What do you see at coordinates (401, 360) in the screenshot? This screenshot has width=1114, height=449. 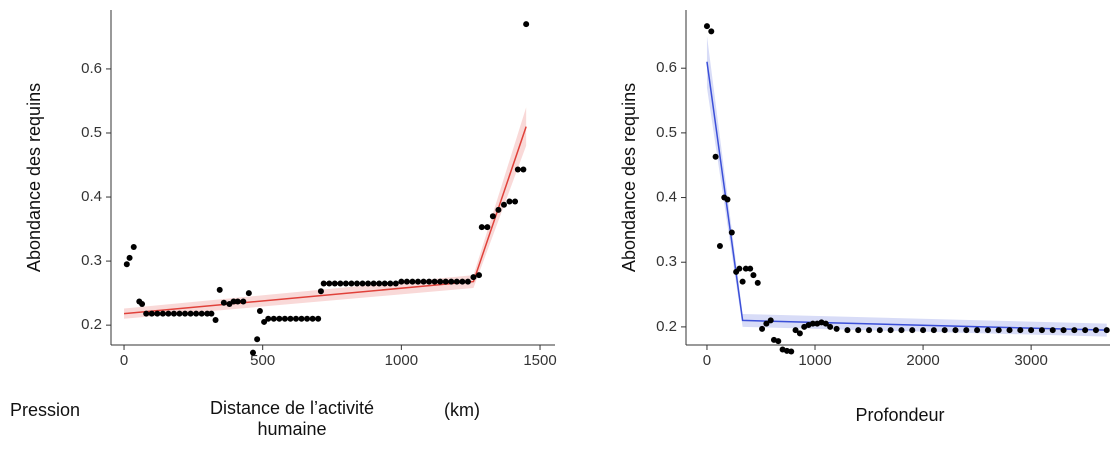 I see `x-tick-label: 1000` at bounding box center [401, 360].